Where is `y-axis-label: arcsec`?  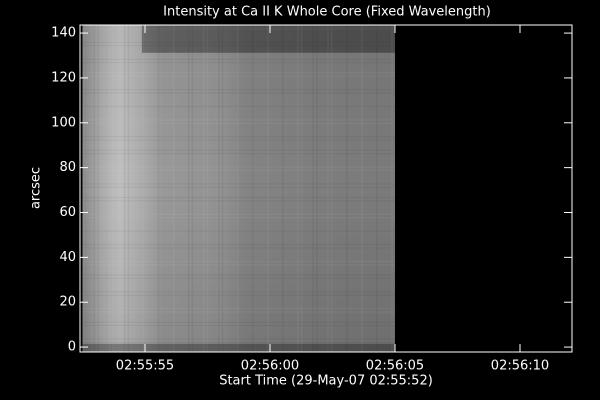
y-axis-label: arcsec is located at coordinates (36, 188).